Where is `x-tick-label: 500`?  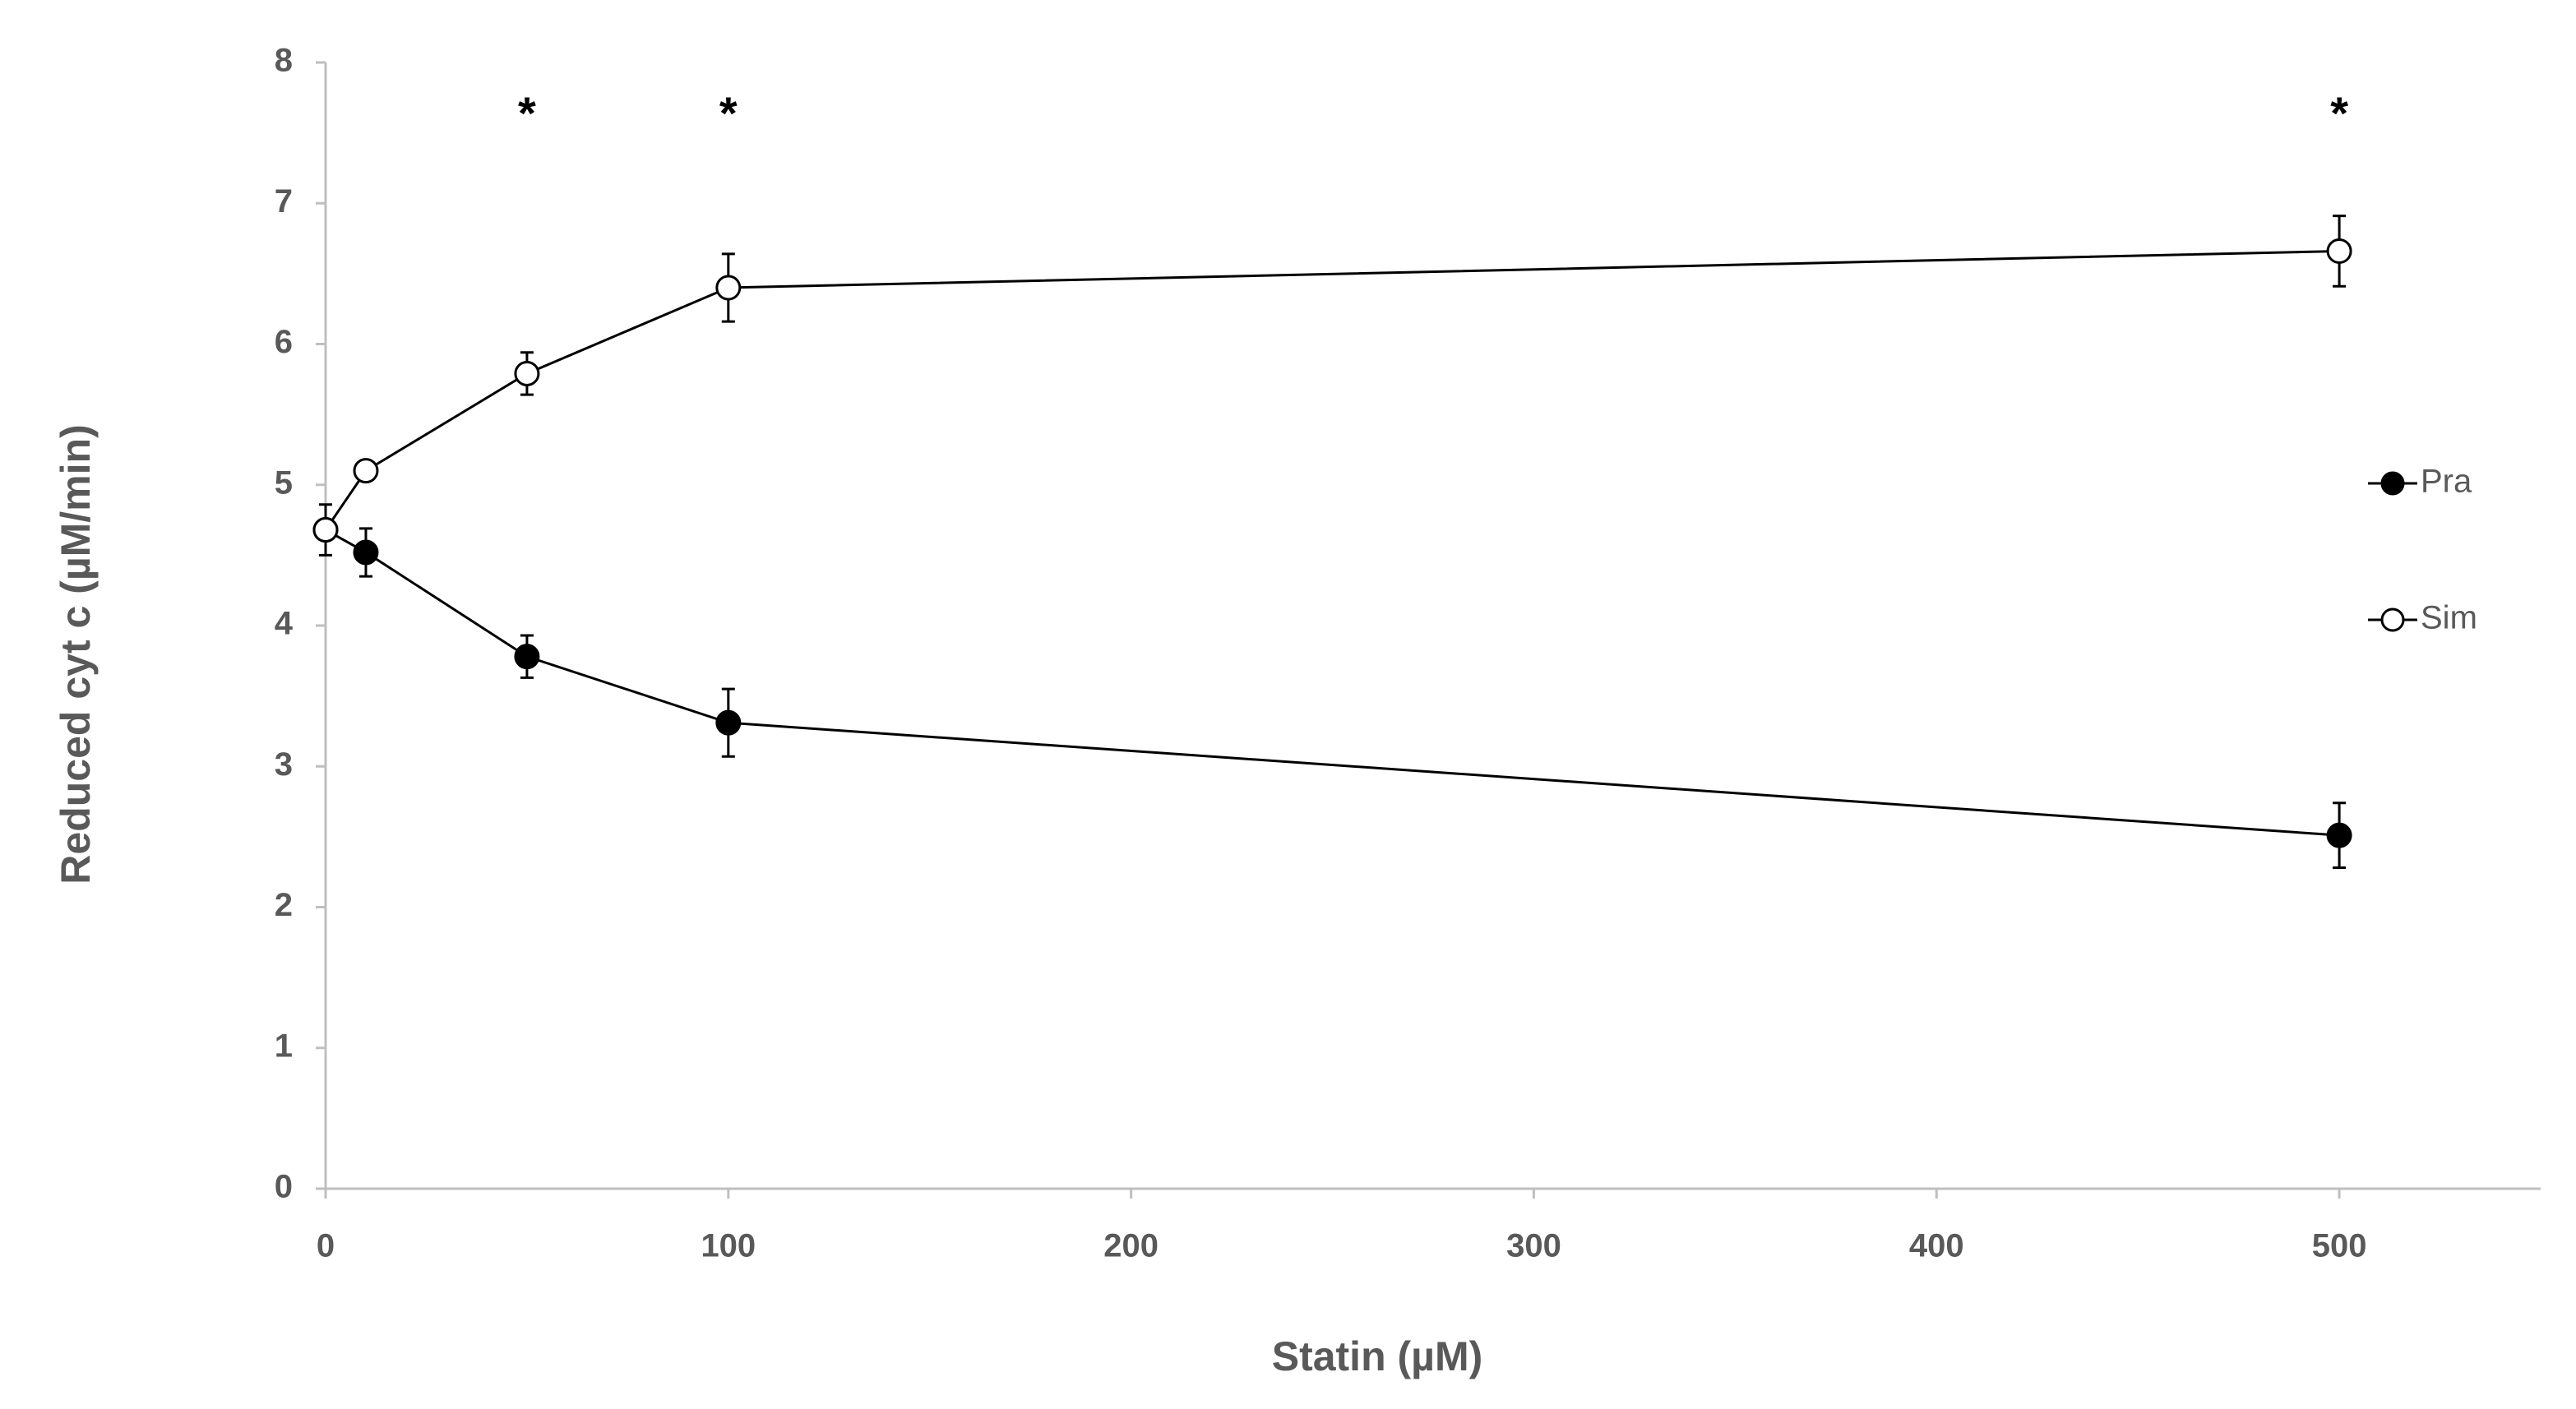 x-tick-label: 500 is located at coordinates (2339, 1246).